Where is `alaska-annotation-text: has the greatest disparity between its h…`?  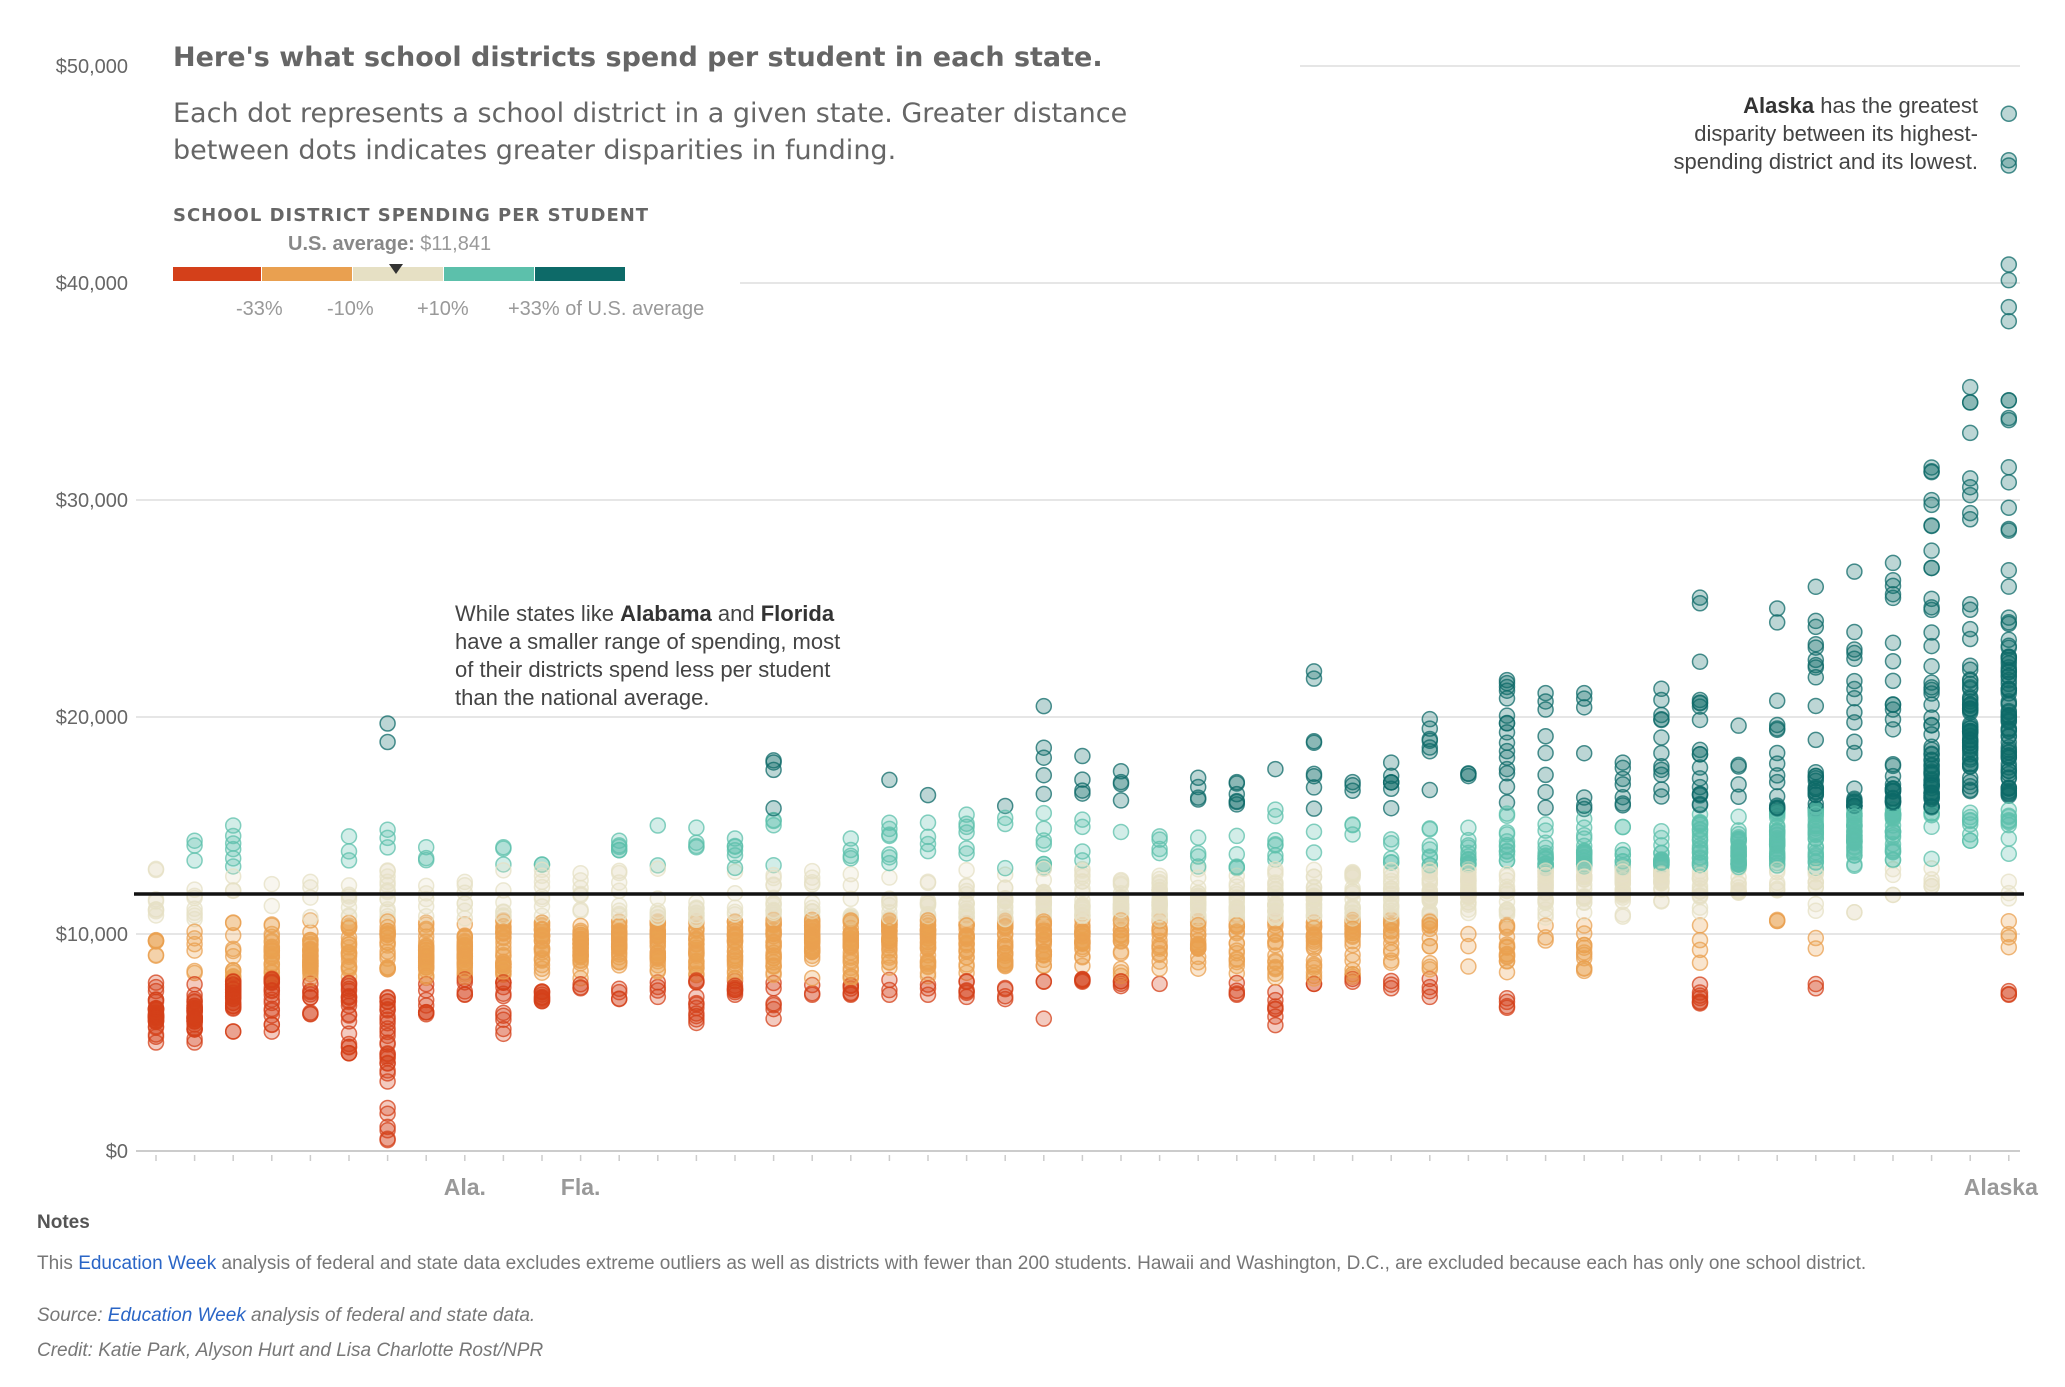 alaska-annotation-text: has the greatest disparity between its h… is located at coordinates (1826, 133).